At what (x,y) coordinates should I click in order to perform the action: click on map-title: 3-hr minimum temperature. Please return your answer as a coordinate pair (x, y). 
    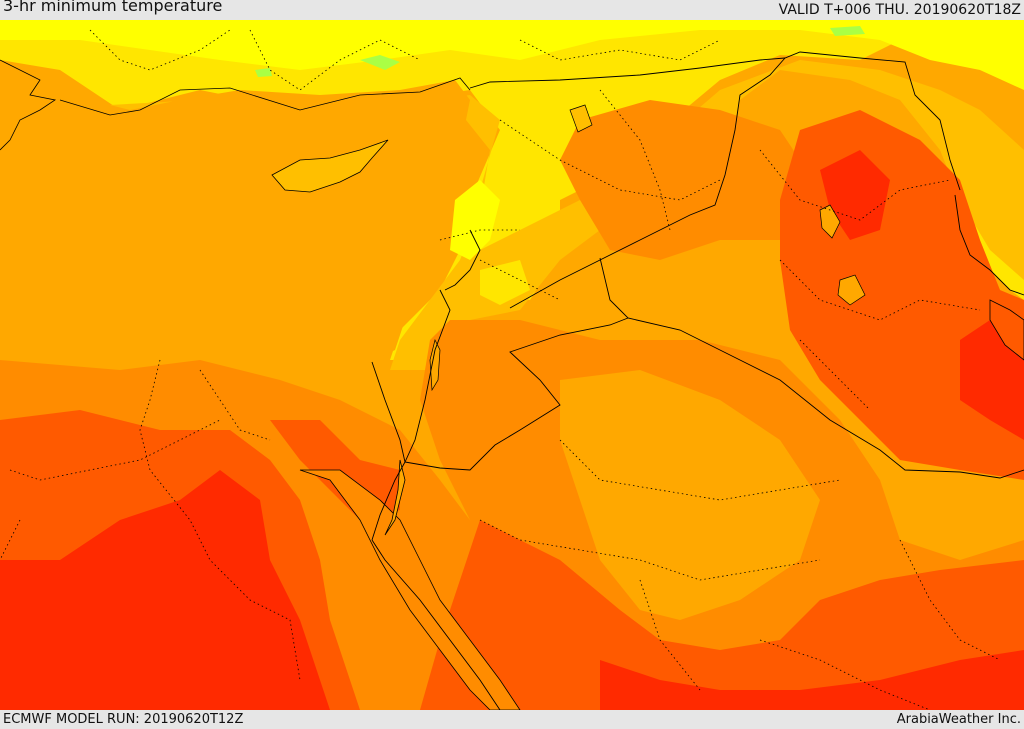
    Looking at the image, I should click on (113, 7).